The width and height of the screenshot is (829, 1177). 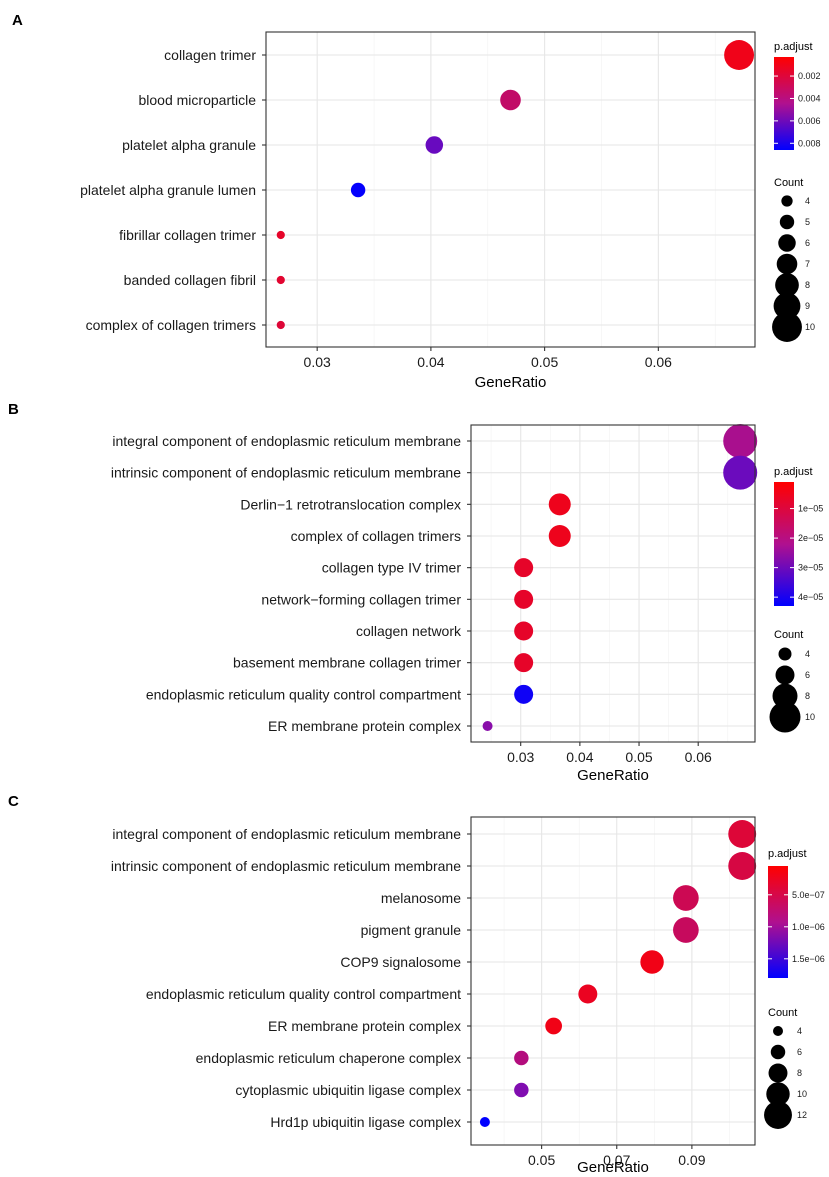 What do you see at coordinates (13, 801) in the screenshot?
I see `panel-letter: C` at bounding box center [13, 801].